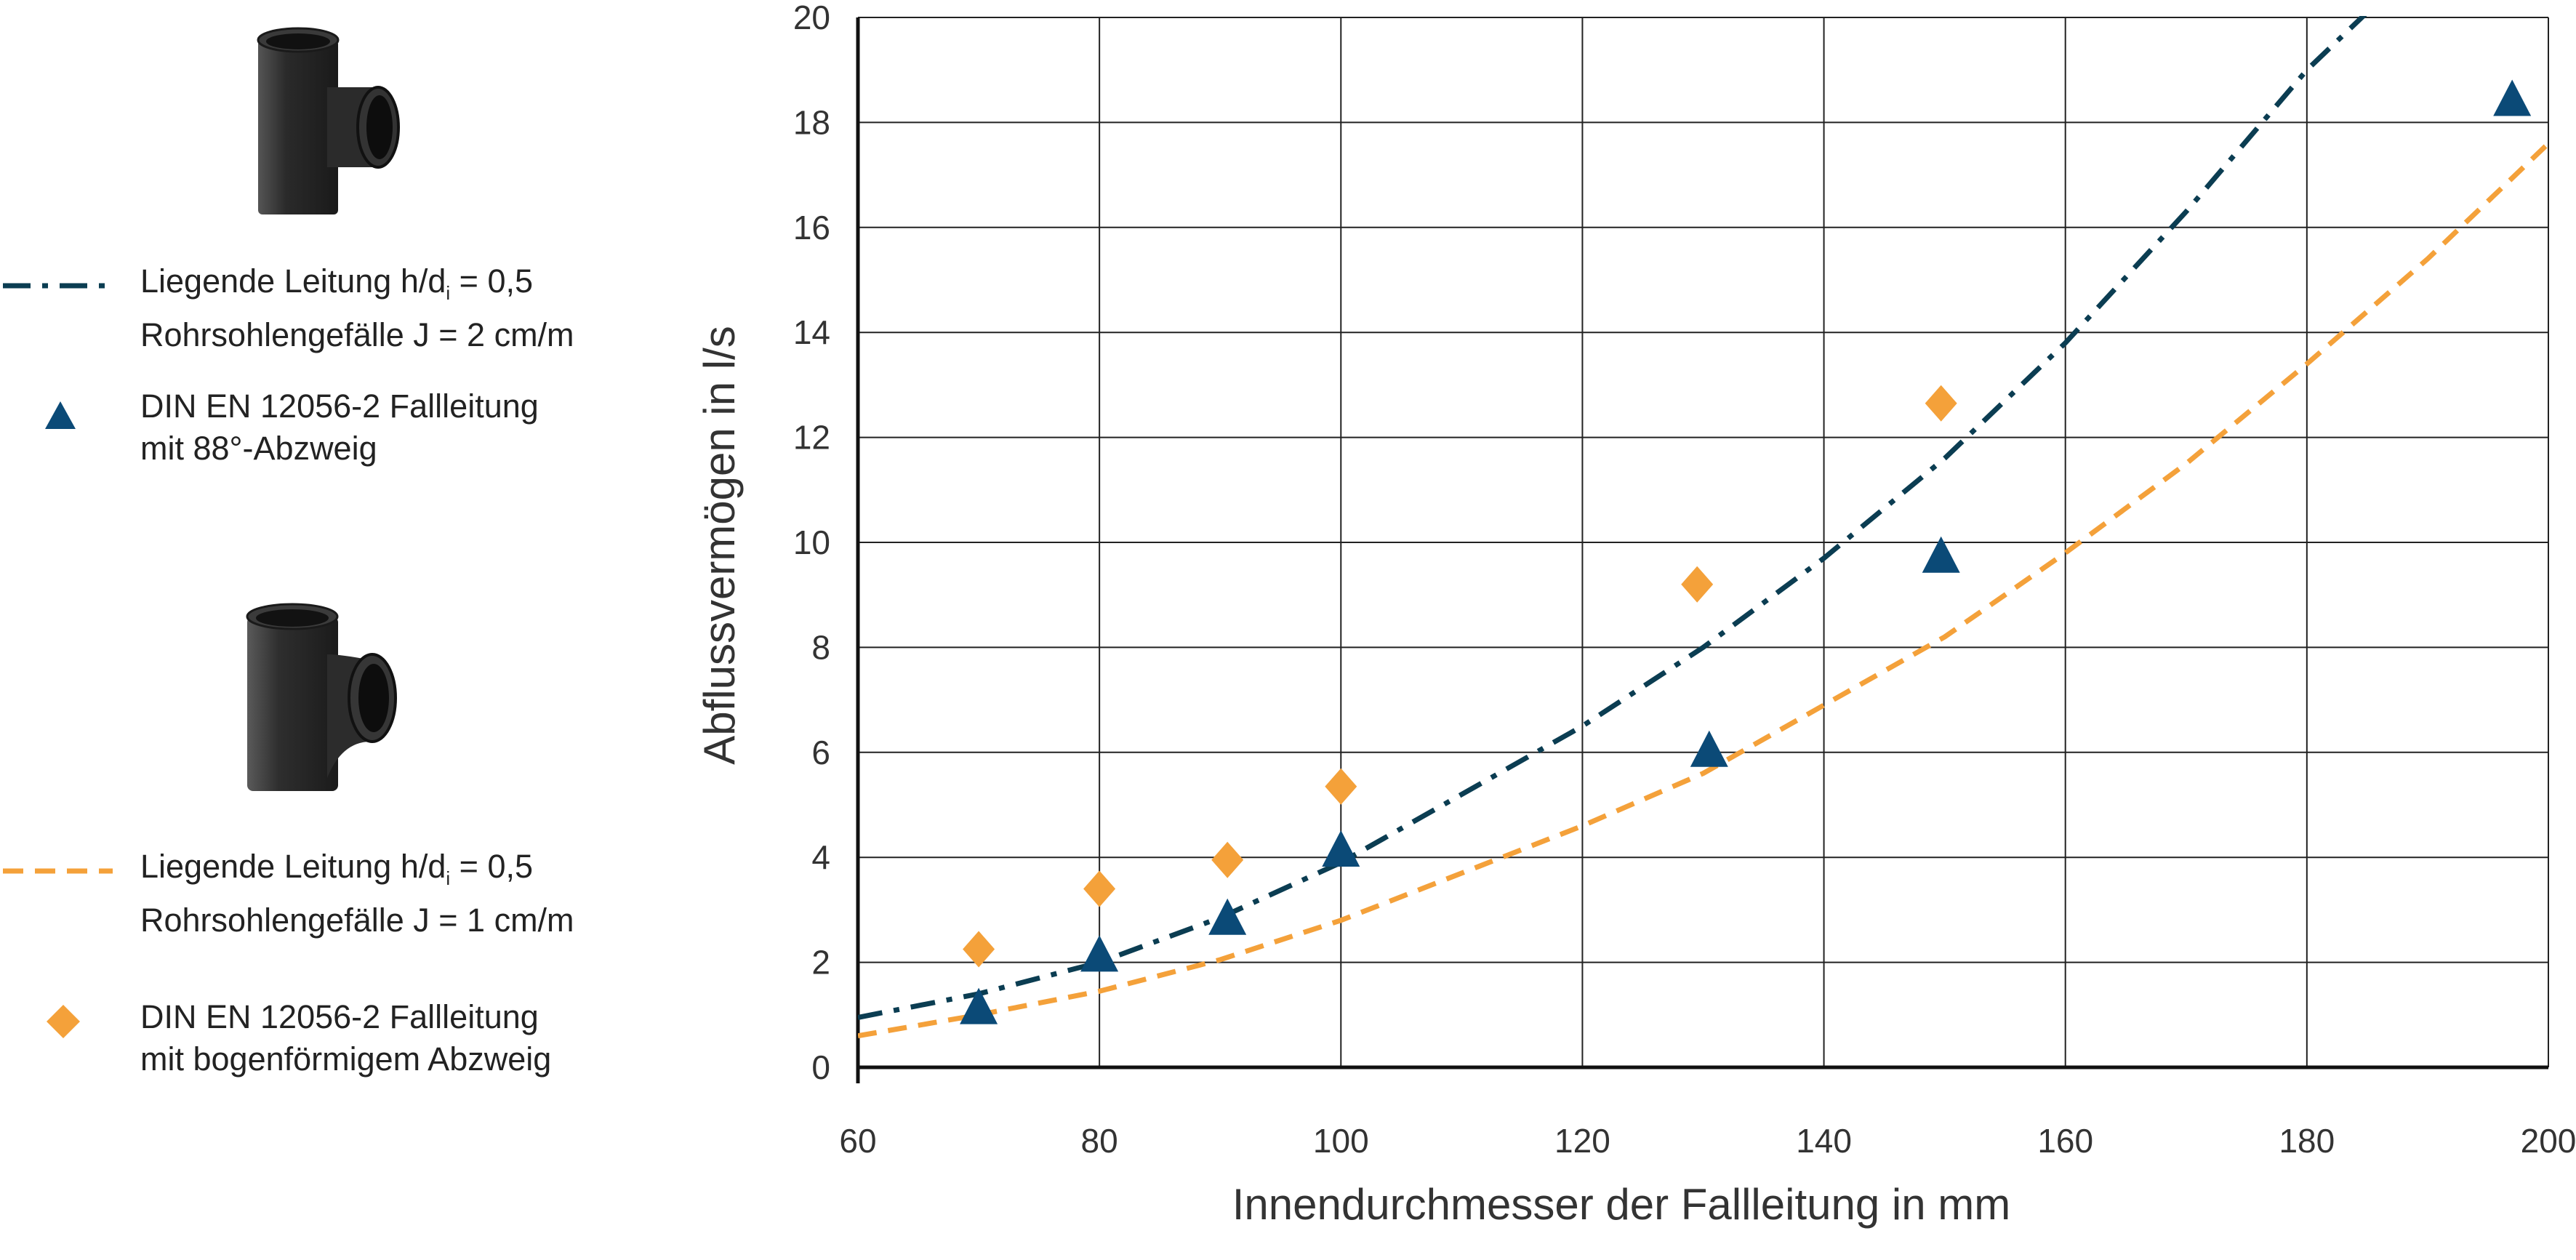  I want to click on legend-diamond-marker-icon, so click(63, 1021).